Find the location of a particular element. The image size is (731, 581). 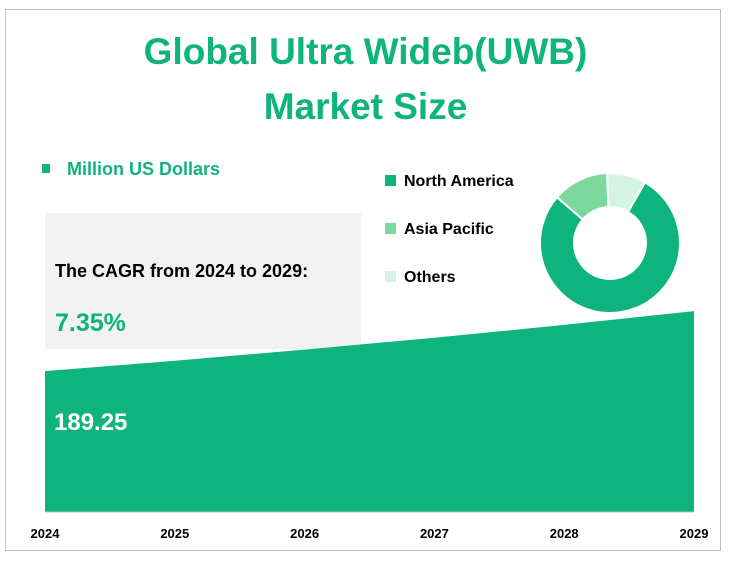

legend-item-north-america: North America is located at coordinates (449, 182).